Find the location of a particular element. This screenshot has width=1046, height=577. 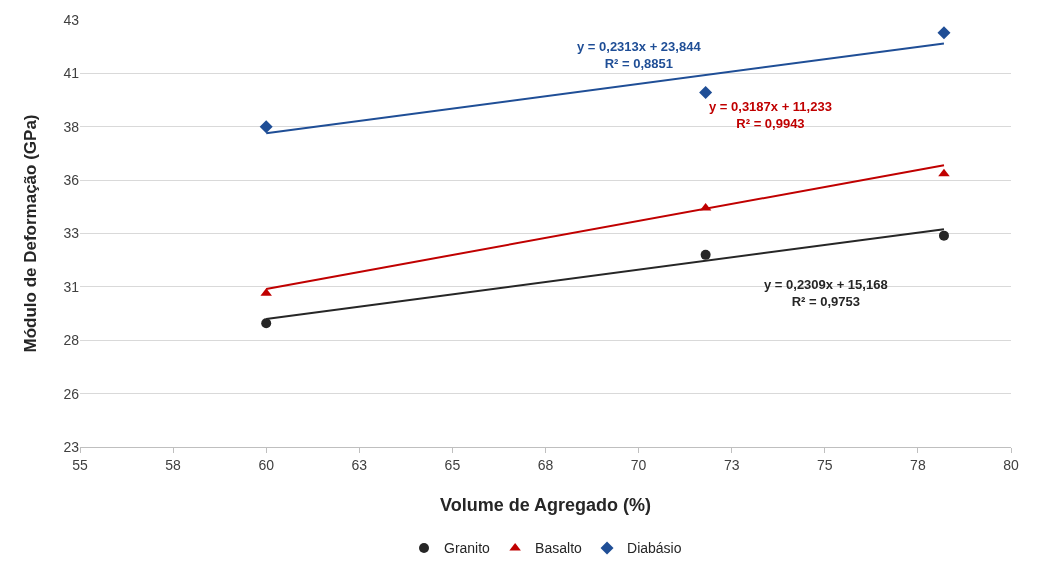

y-tick-label: 31 is located at coordinates (71, 286).